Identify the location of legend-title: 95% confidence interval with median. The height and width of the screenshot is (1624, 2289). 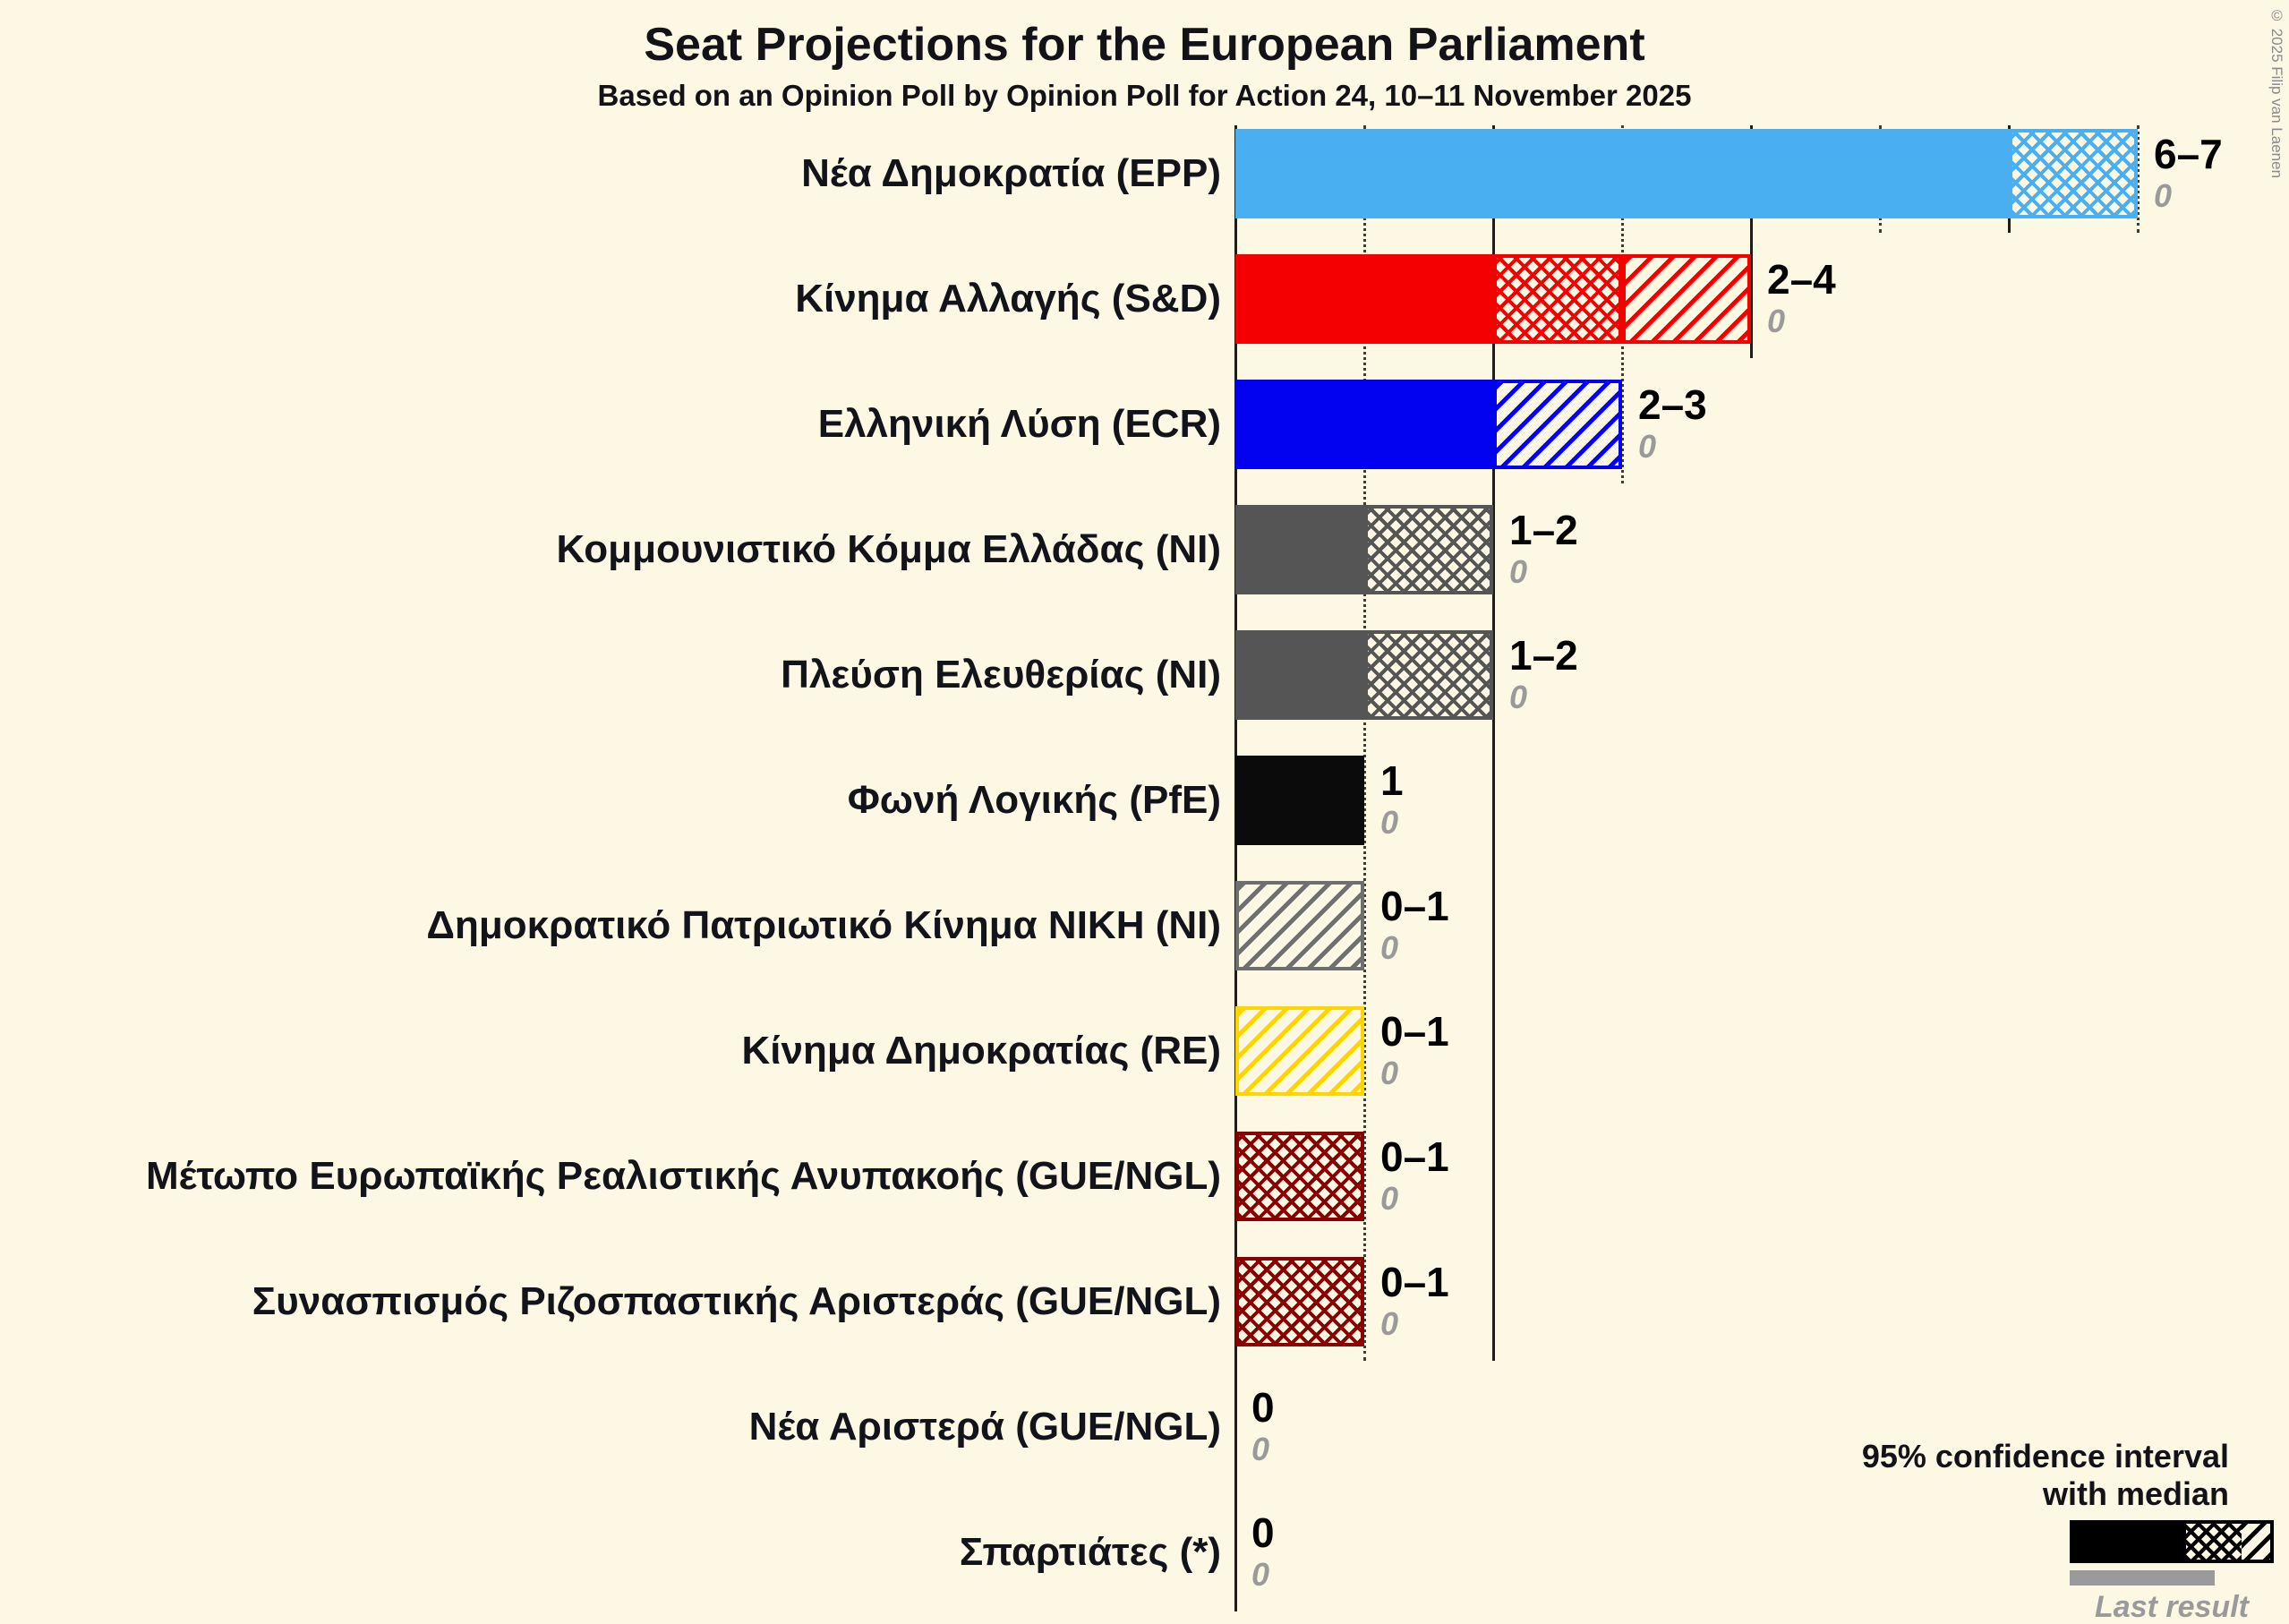
(2045, 1475).